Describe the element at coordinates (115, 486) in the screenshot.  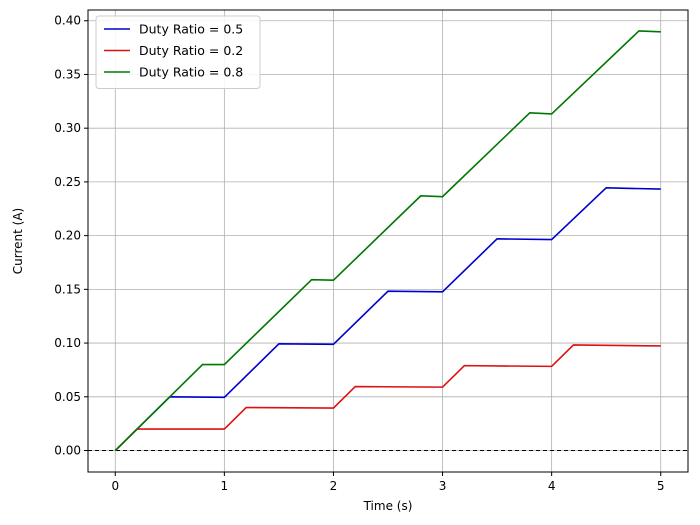
I see `x-tick-label: 0` at that location.